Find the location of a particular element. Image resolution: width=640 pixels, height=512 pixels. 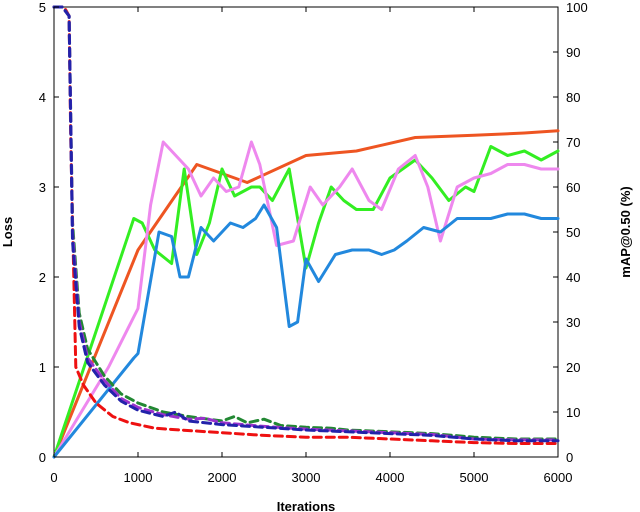

y-right-tick-label: 40 is located at coordinates (573, 277).